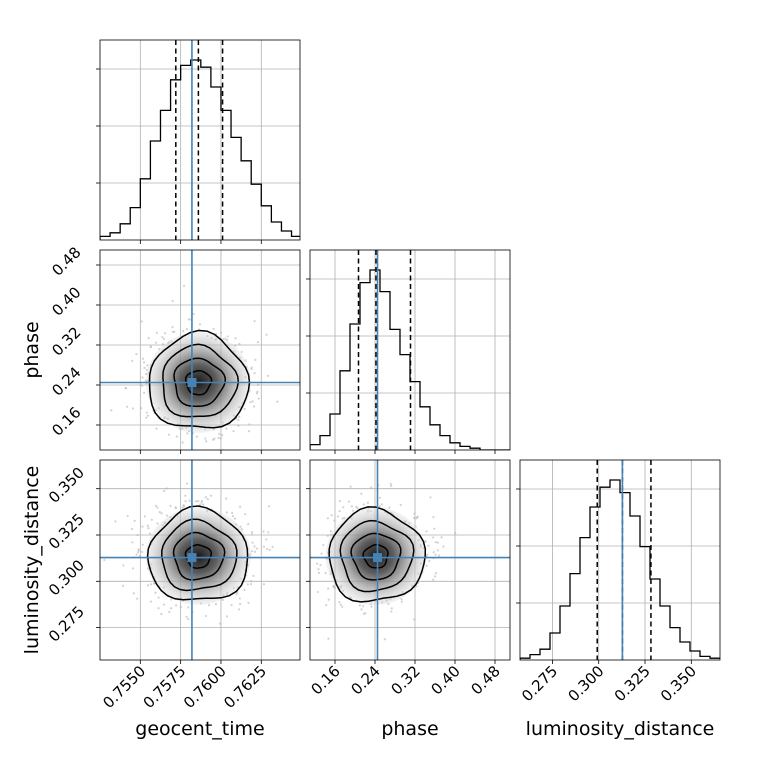 This screenshot has height=760, width=760. Describe the element at coordinates (200, 149) in the screenshot. I see `hist-steps-geocent_time` at that location.